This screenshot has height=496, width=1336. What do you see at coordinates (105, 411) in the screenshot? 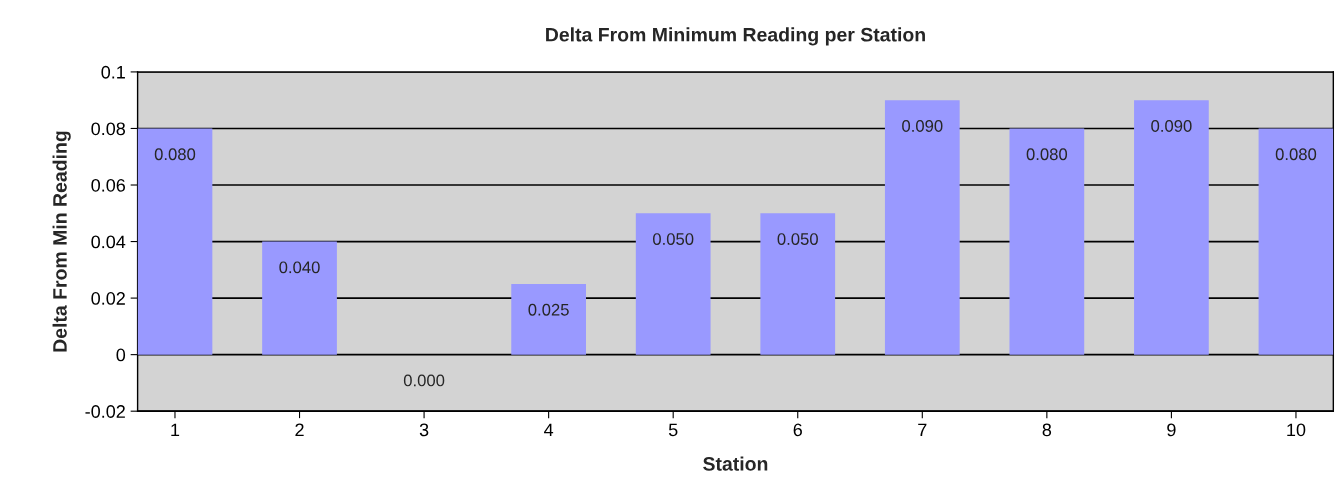
I see `y-tick-label: -0.02` at bounding box center [105, 411].